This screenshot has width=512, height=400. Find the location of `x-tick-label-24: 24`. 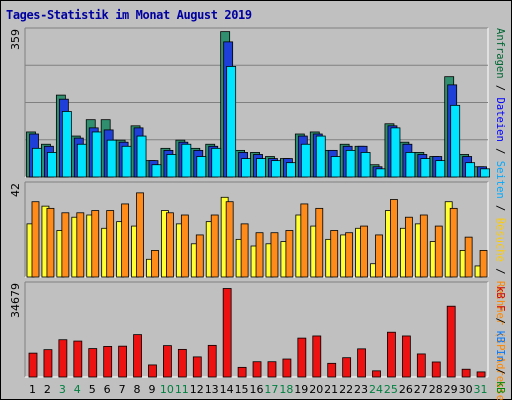

x-tick-label-24: 24 is located at coordinates (376, 389).